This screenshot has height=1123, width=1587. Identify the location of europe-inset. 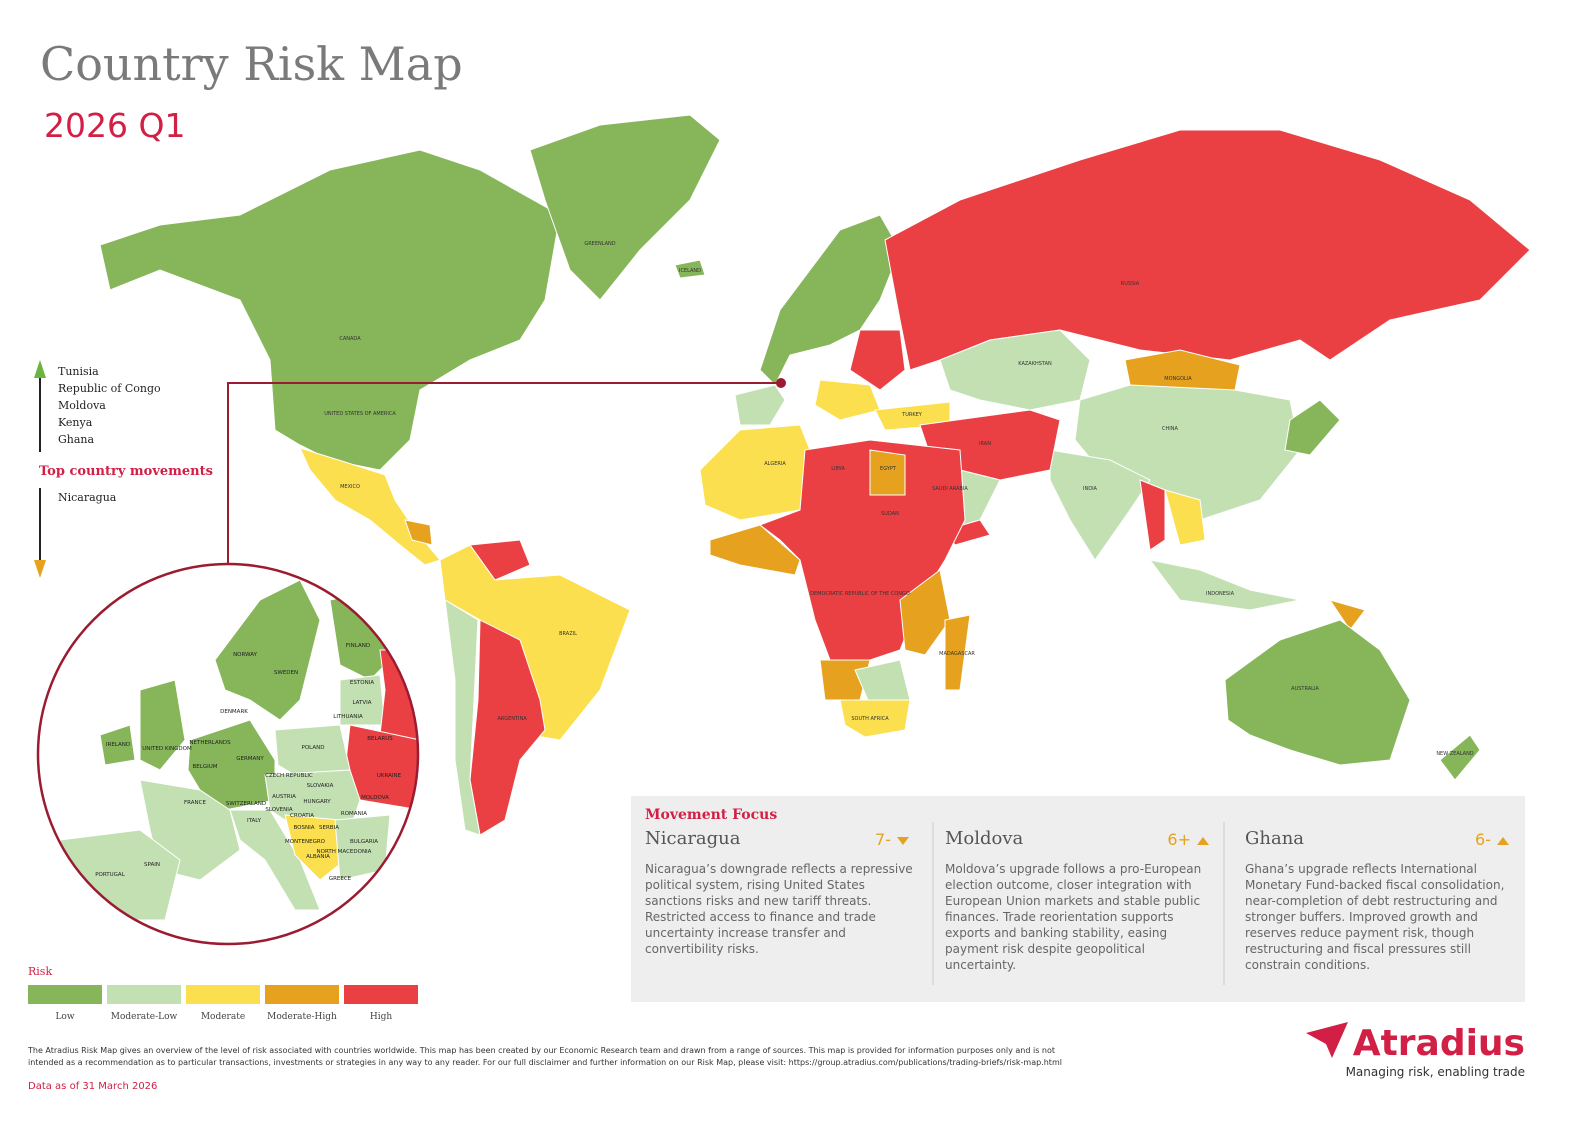
(238, 750).